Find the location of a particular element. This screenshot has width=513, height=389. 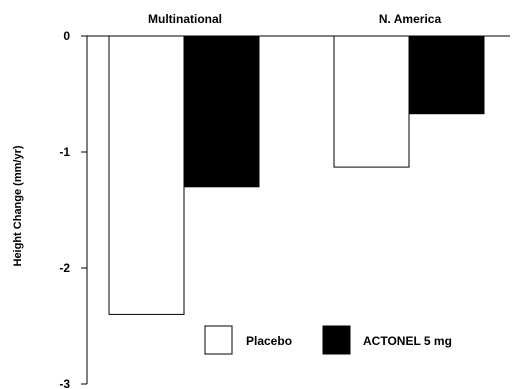

legend-label-placebo: Placebo is located at coordinates (269, 341).